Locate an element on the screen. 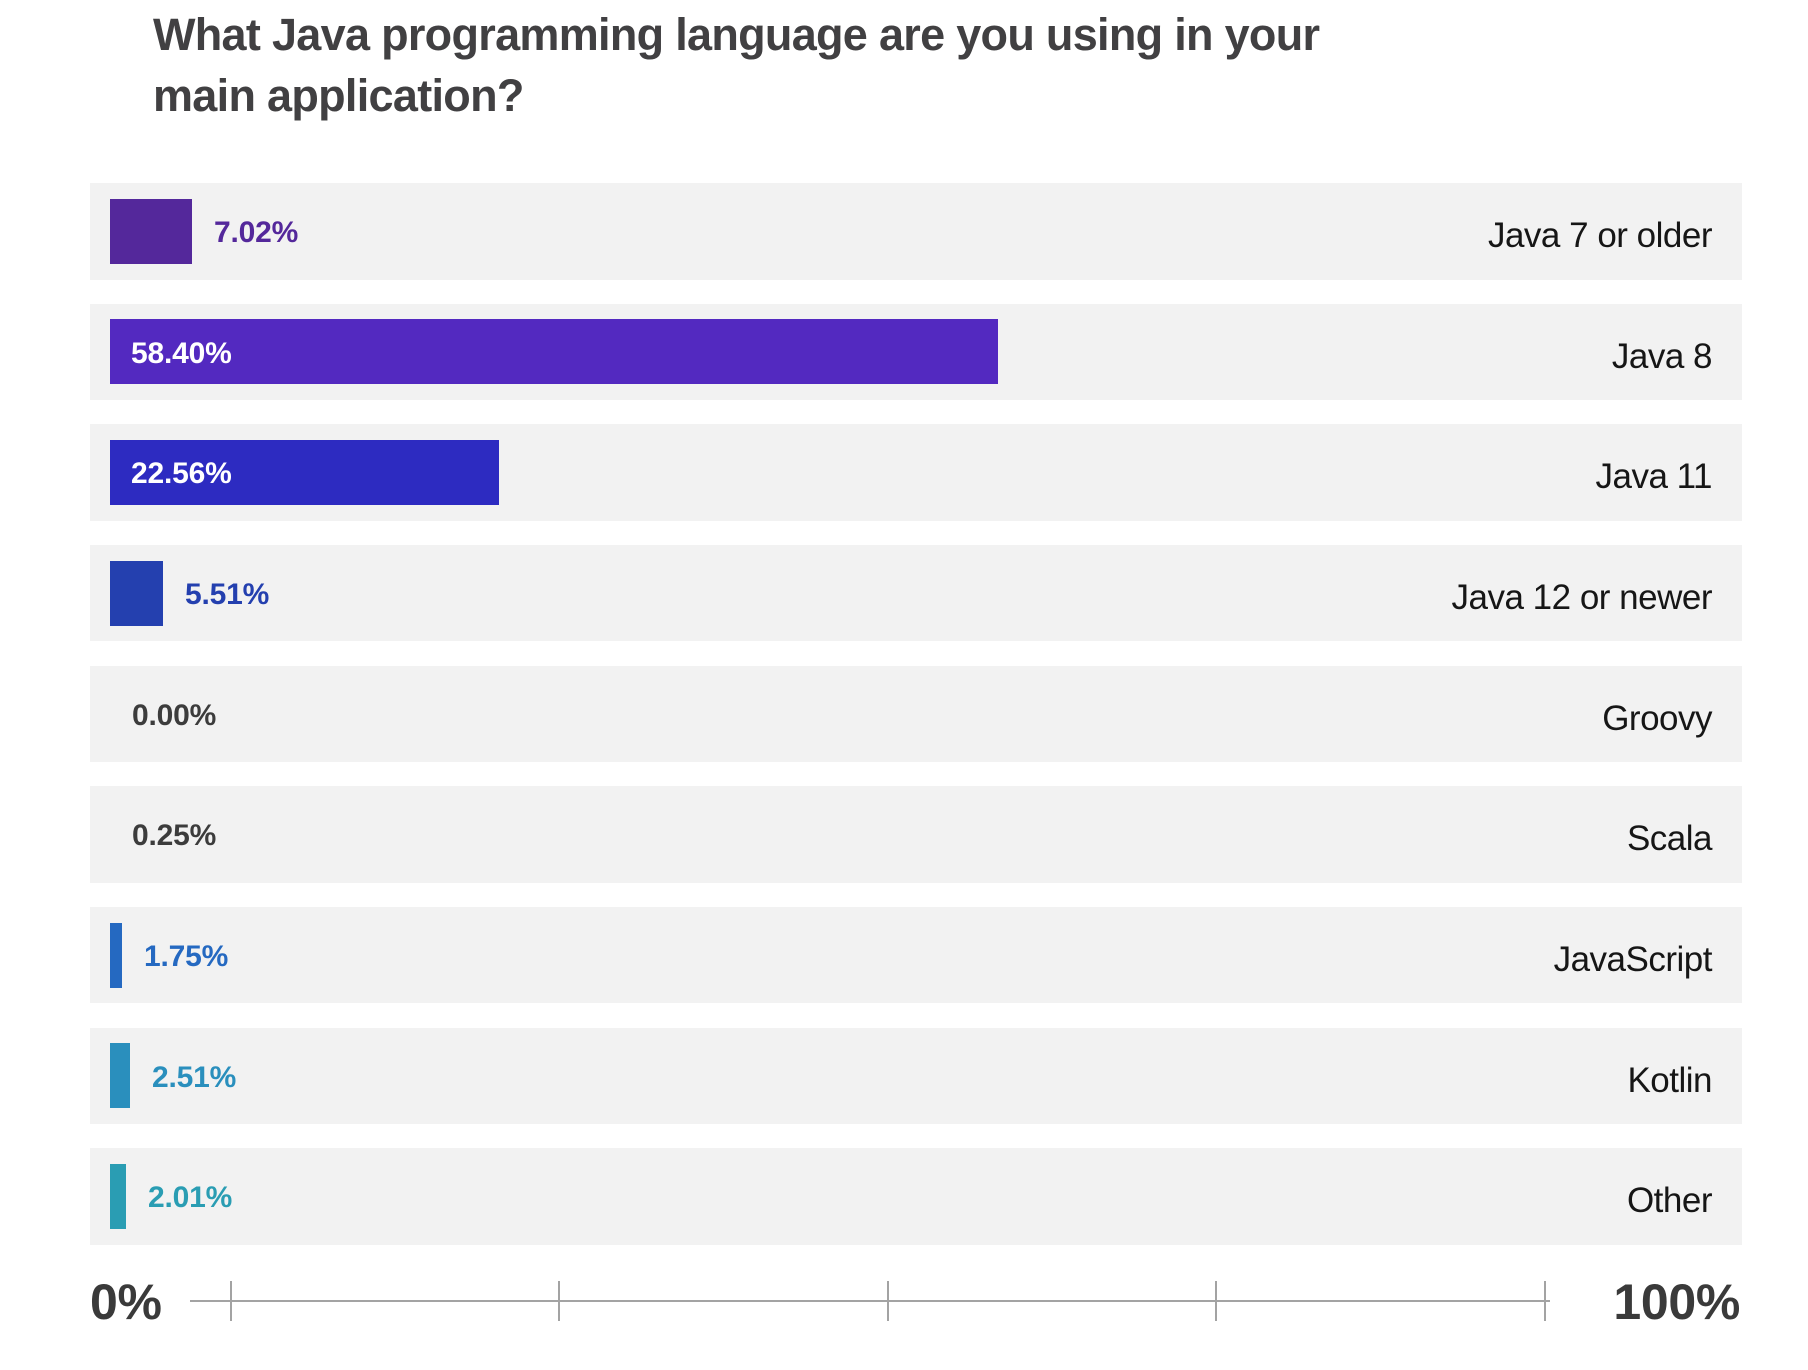 This screenshot has height=1370, width=1808. category-label: Java 12 or newer is located at coordinates (1582, 597).